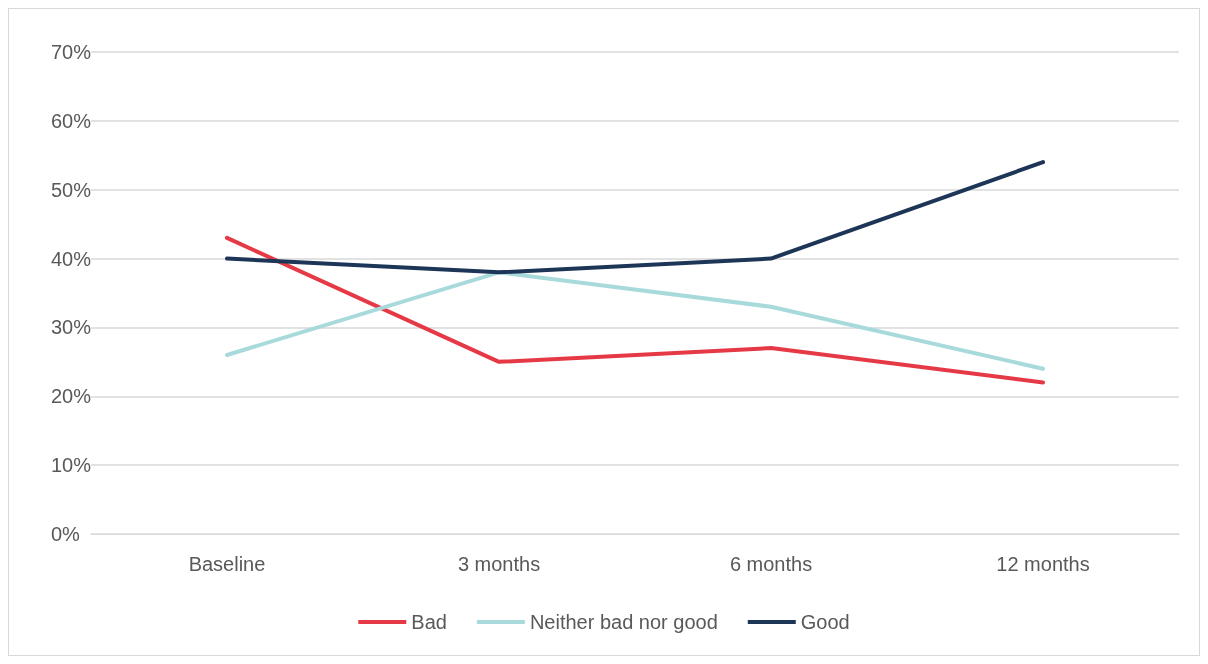  I want to click on y-tick-label: 50%, so click(71, 189).